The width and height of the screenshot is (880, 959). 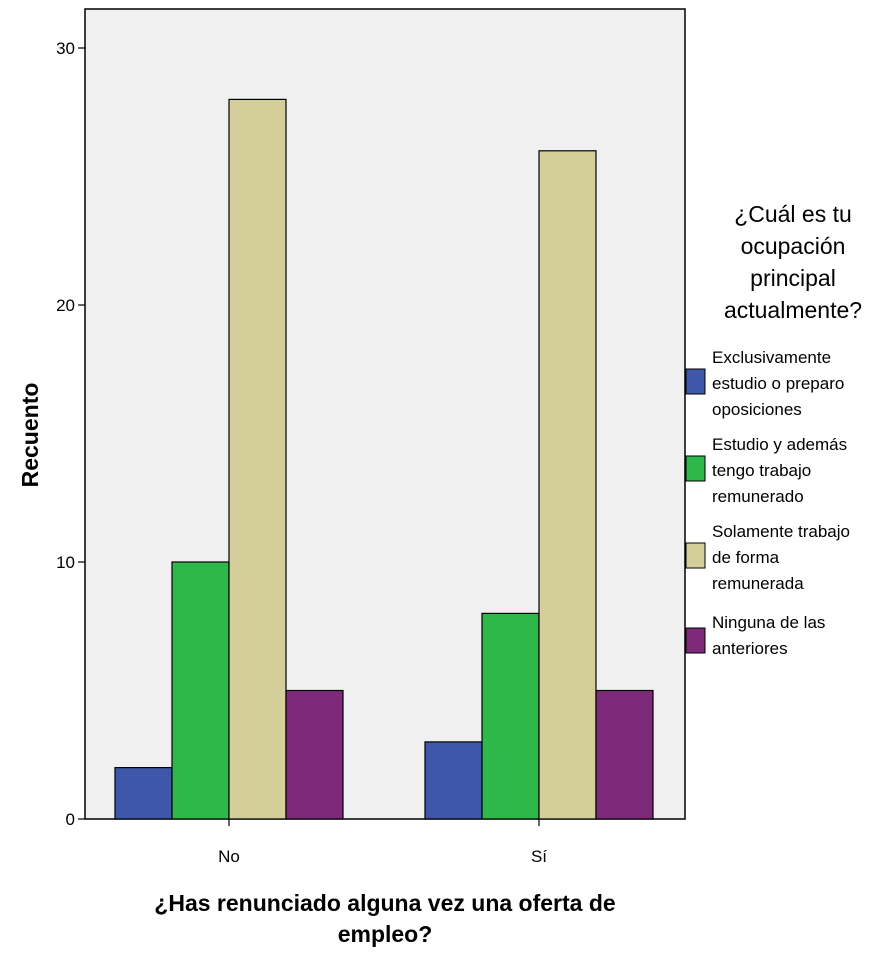 What do you see at coordinates (65, 305) in the screenshot?
I see `y-tick-label: 20` at bounding box center [65, 305].